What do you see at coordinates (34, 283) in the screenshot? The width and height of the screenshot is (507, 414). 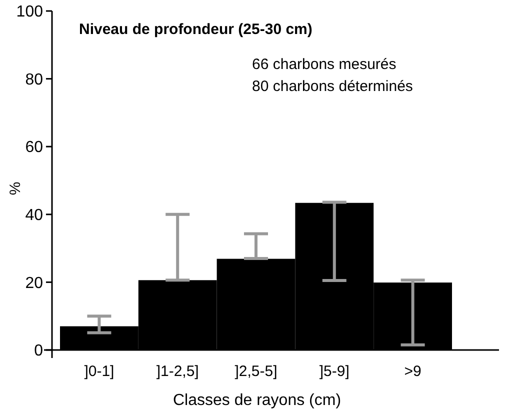 I see `y-tick-label: 20` at bounding box center [34, 283].